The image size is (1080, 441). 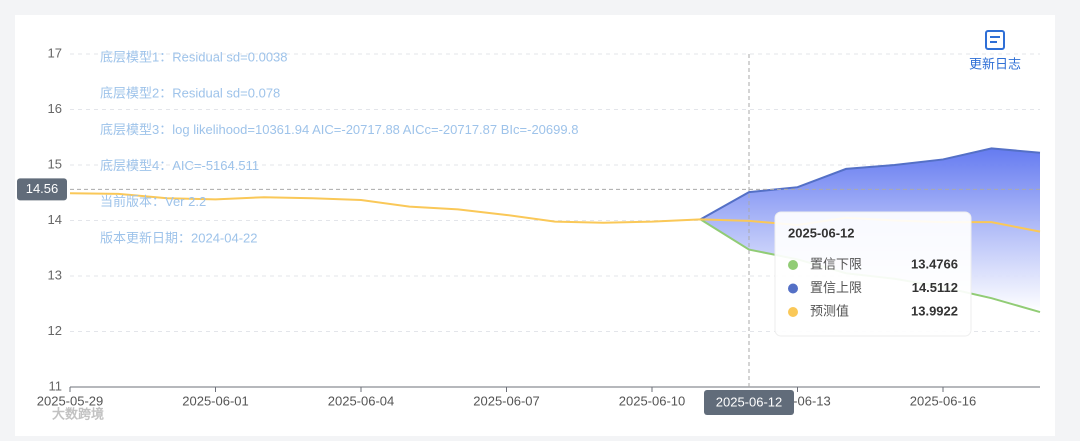 I want to click on watermark: 大数跨境, so click(x=78, y=413).